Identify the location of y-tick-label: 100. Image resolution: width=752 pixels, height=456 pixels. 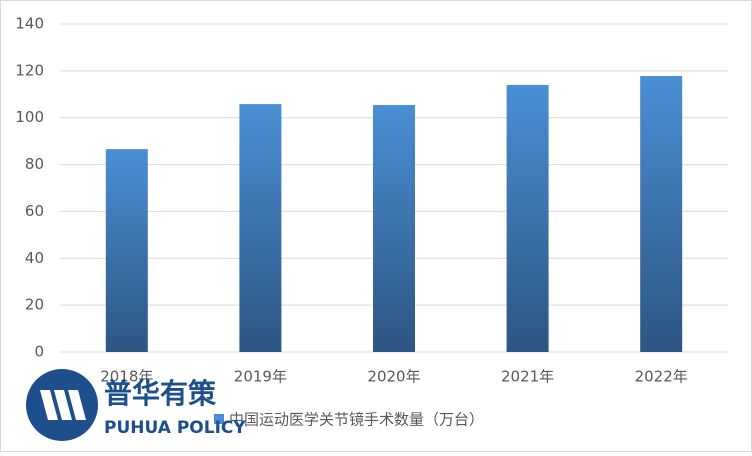
(29, 117).